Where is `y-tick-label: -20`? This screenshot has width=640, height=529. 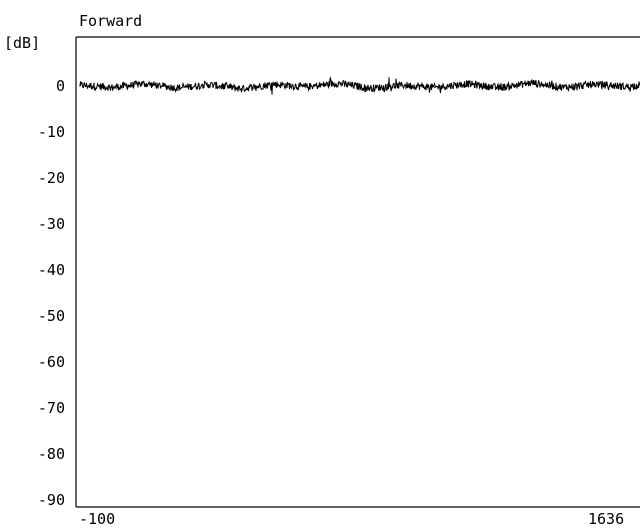 y-tick-label: -20 is located at coordinates (51, 178).